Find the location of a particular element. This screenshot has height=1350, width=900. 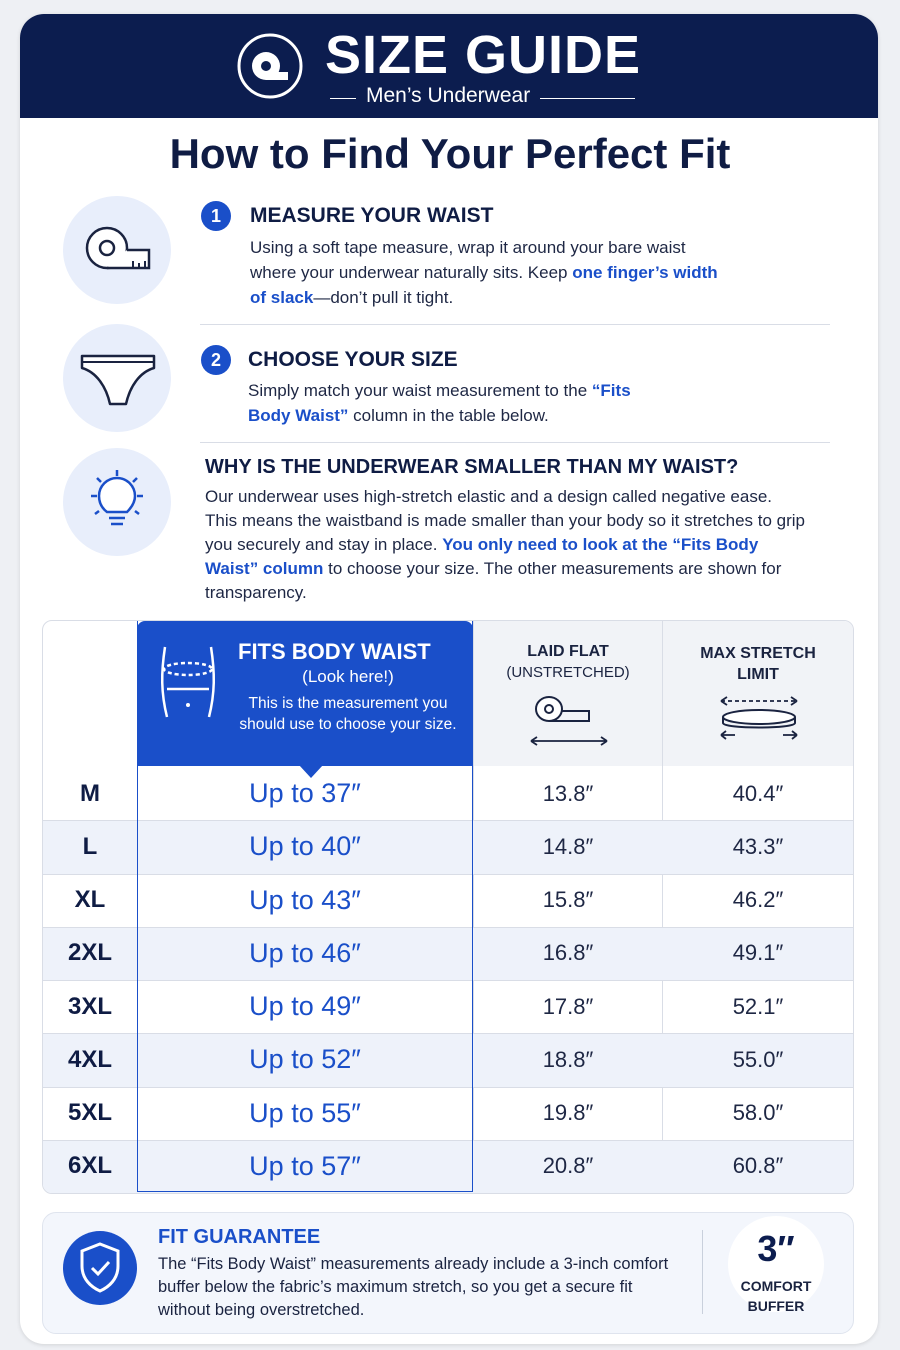

flat-icon is located at coordinates (569, 721).